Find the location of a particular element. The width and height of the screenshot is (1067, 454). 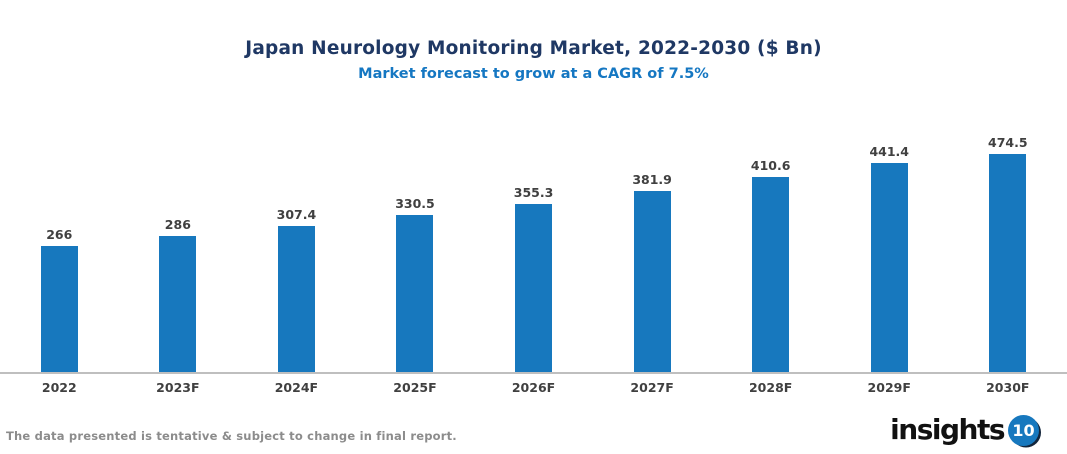

bar-value-label: 330.5 is located at coordinates (415, 204).